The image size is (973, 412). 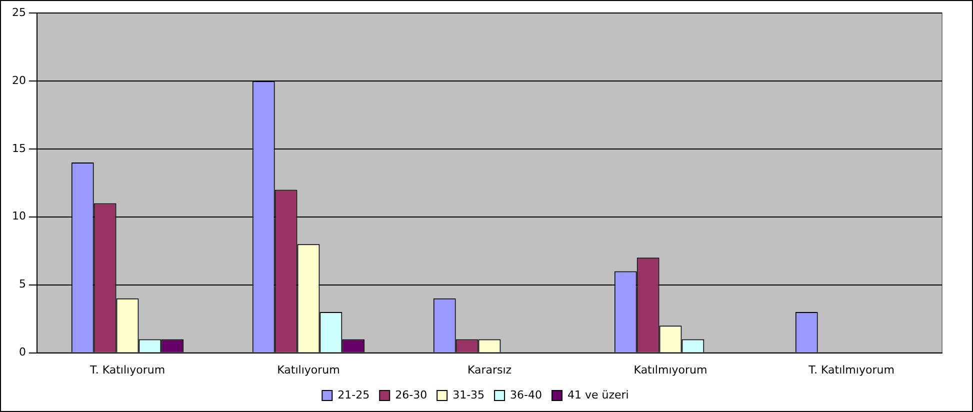 What do you see at coordinates (22, 284) in the screenshot?
I see `y-tick-label: 5` at bounding box center [22, 284].